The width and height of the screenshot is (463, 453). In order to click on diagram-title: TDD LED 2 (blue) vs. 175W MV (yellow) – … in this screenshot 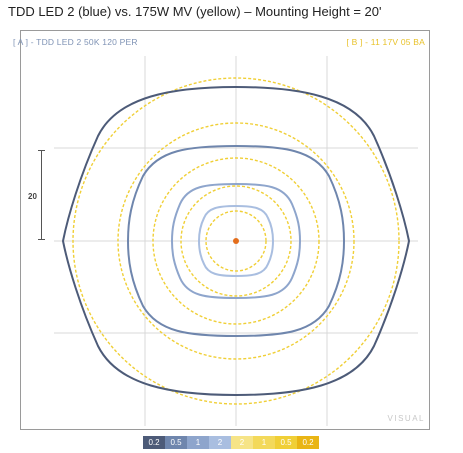, I will do `click(195, 11)`.